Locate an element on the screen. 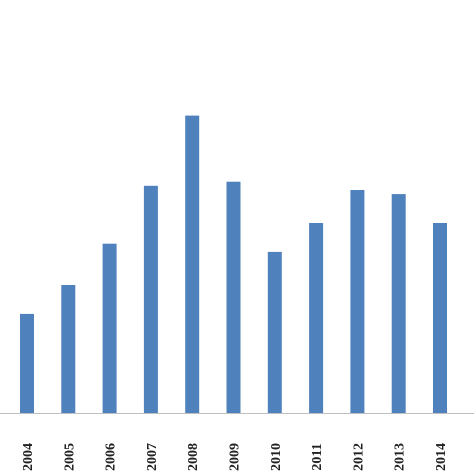 This screenshot has width=474, height=474. x-tick-label-2009: 2009 is located at coordinates (235, 457).